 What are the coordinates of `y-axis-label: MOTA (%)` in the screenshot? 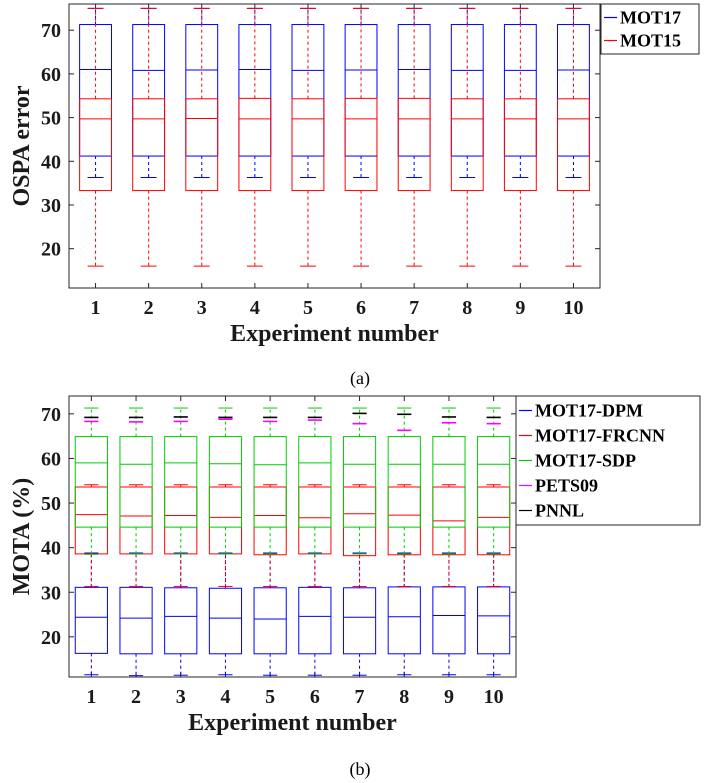 It's located at (22, 537).